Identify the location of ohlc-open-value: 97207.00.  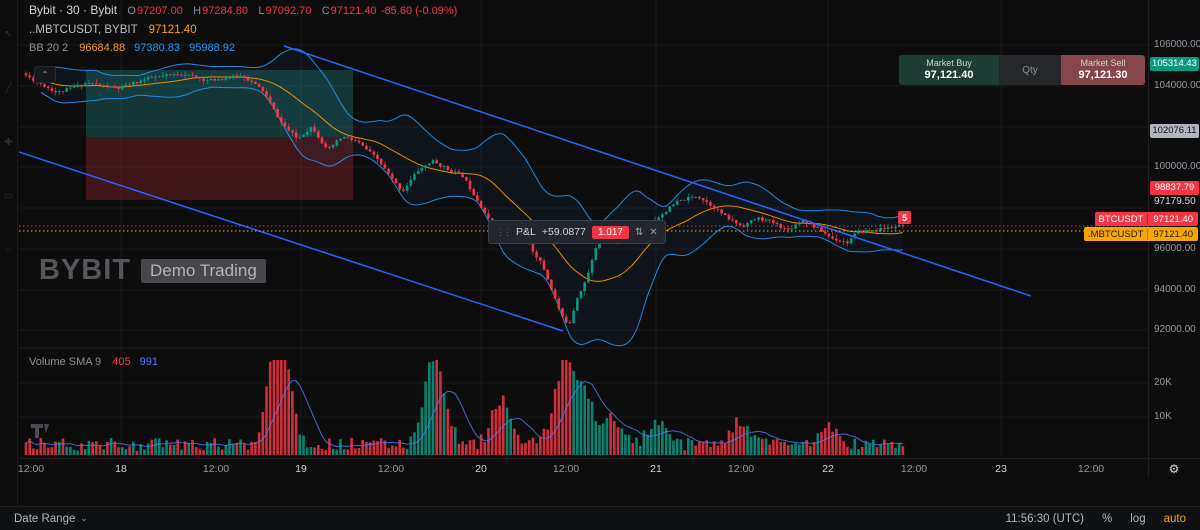
(159, 11).